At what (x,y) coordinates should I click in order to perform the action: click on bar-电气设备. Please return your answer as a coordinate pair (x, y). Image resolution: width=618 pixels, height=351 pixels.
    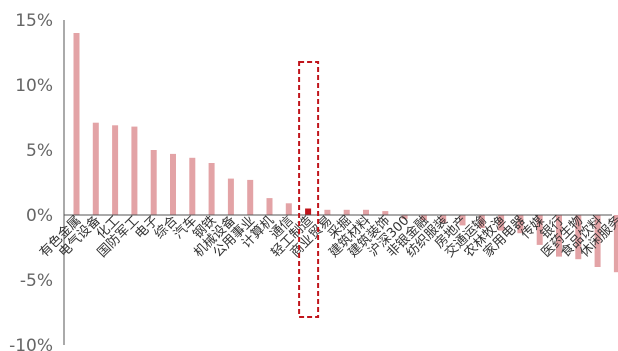
    Looking at the image, I should click on (95, 168).